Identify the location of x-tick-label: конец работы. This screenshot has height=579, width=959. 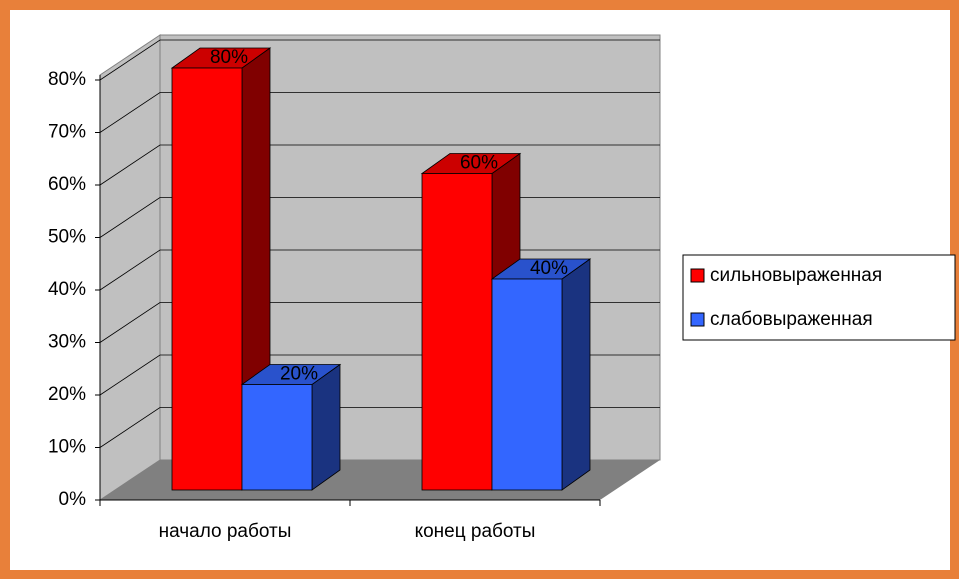
(475, 531).